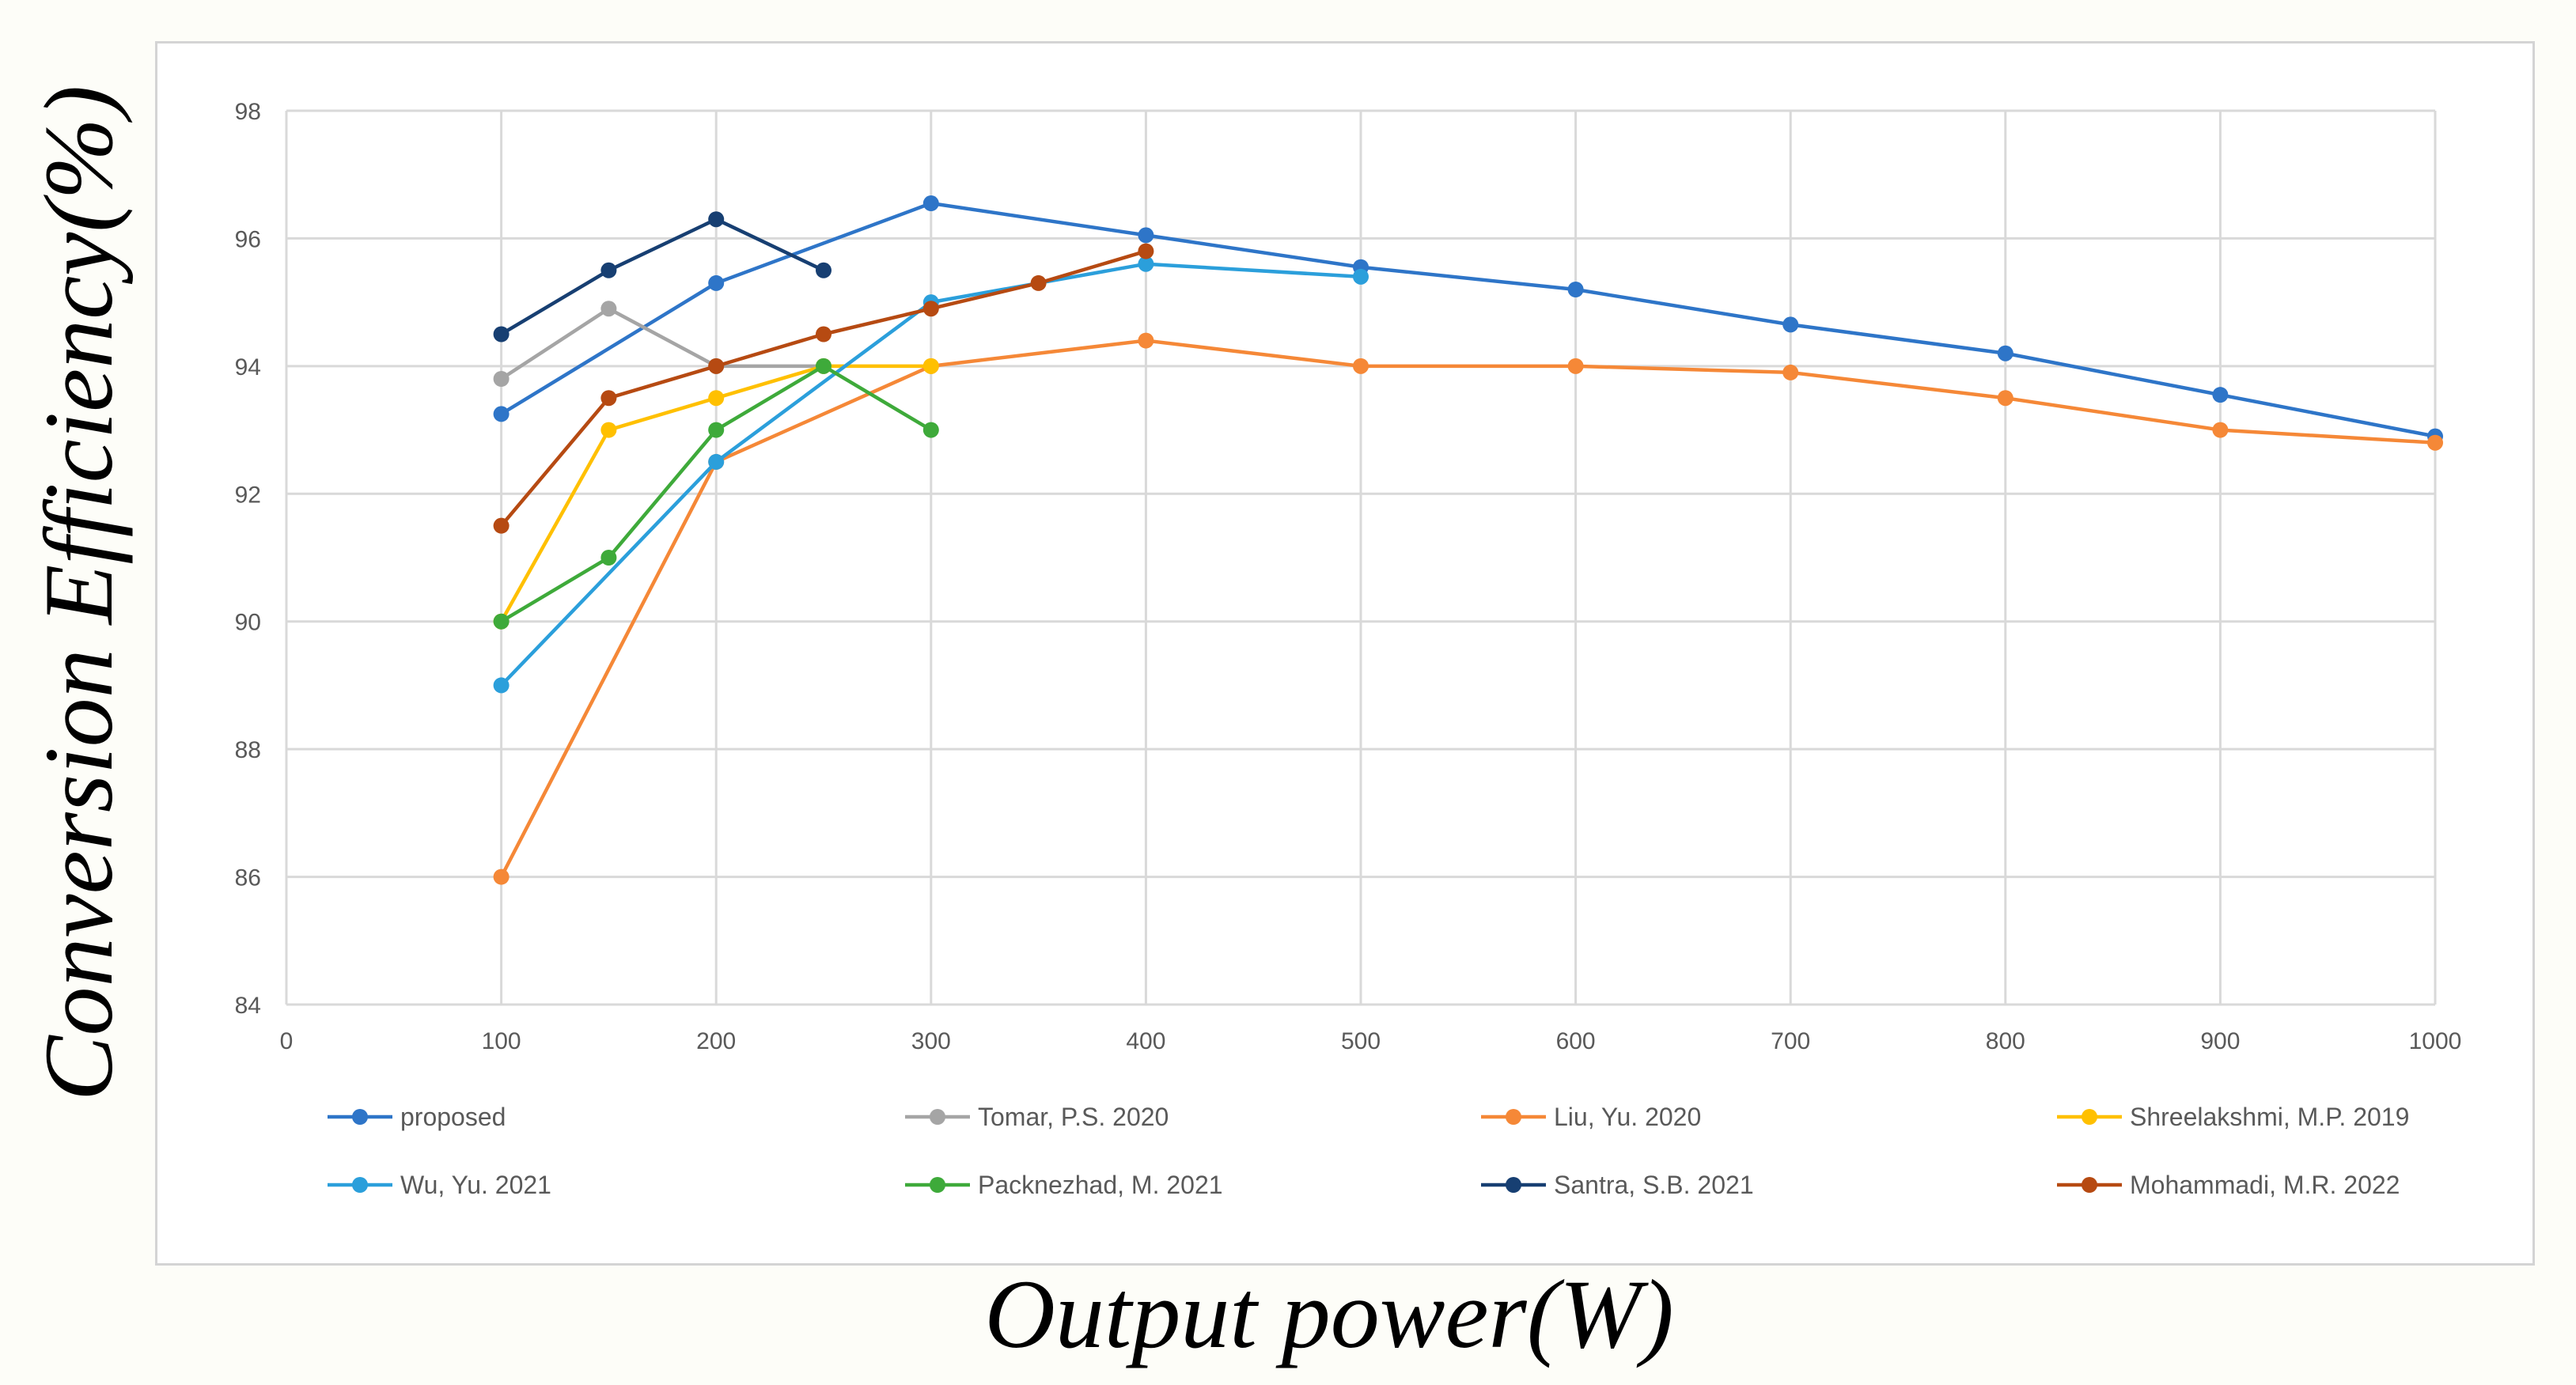 This screenshot has width=2576, height=1385. Describe the element at coordinates (475, 1185) in the screenshot. I see `legend-label: Wu, Yu. 2021` at that location.